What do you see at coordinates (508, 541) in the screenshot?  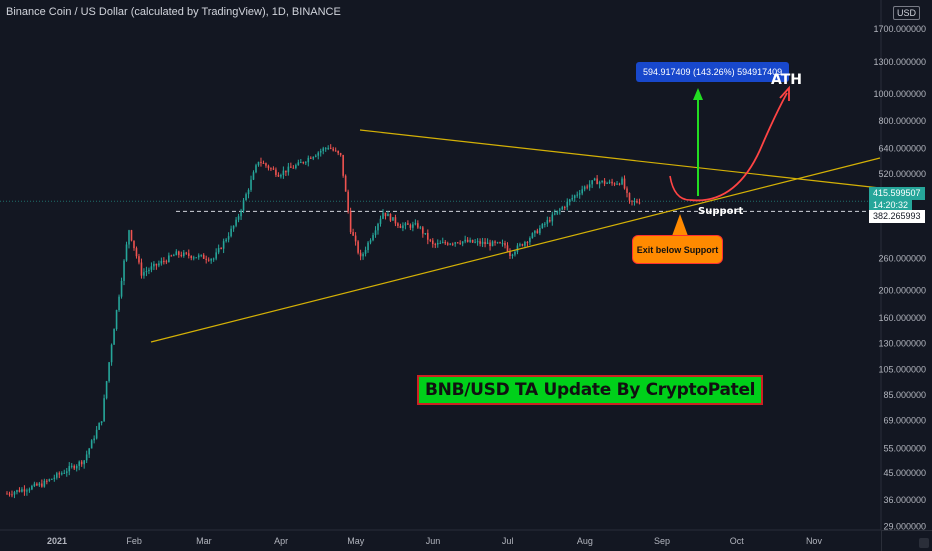 I see `time-tick-label: Jul` at bounding box center [508, 541].